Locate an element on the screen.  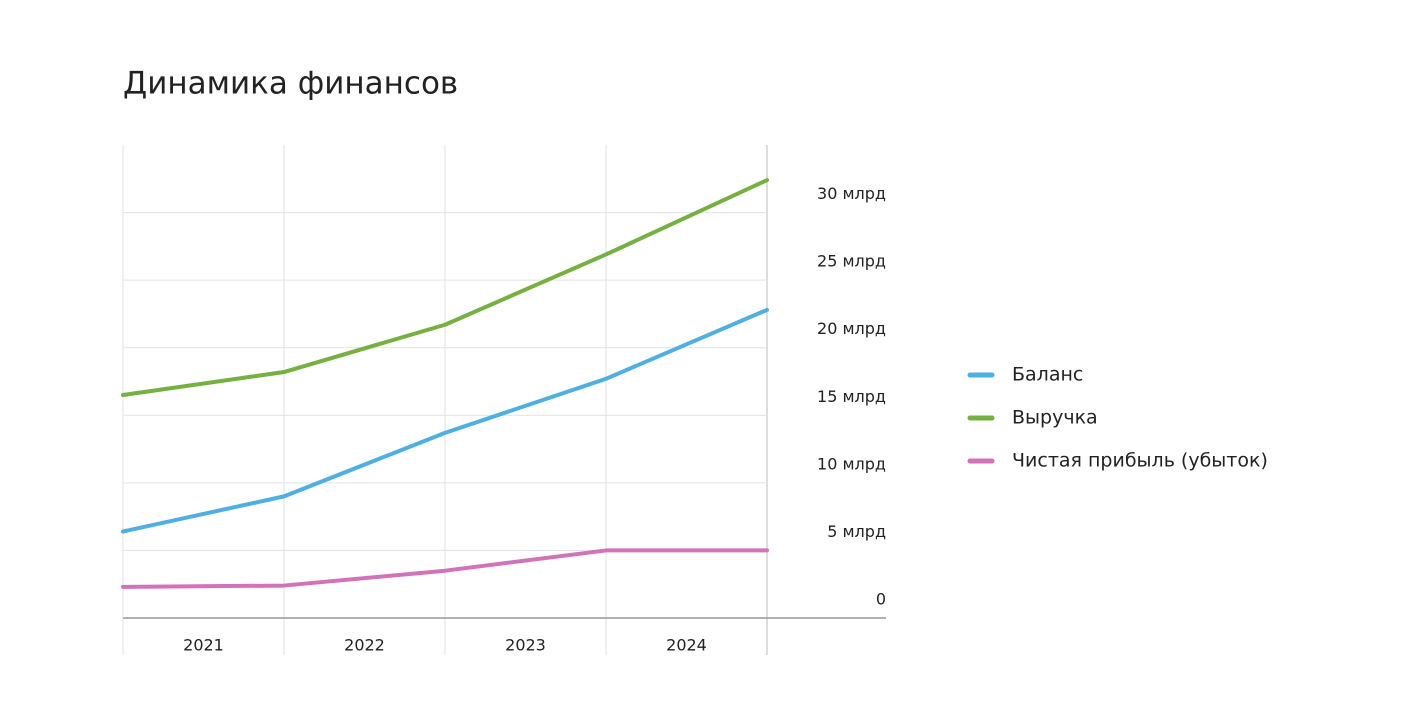
y-tick-label: 20 млрд is located at coordinates (851, 328).